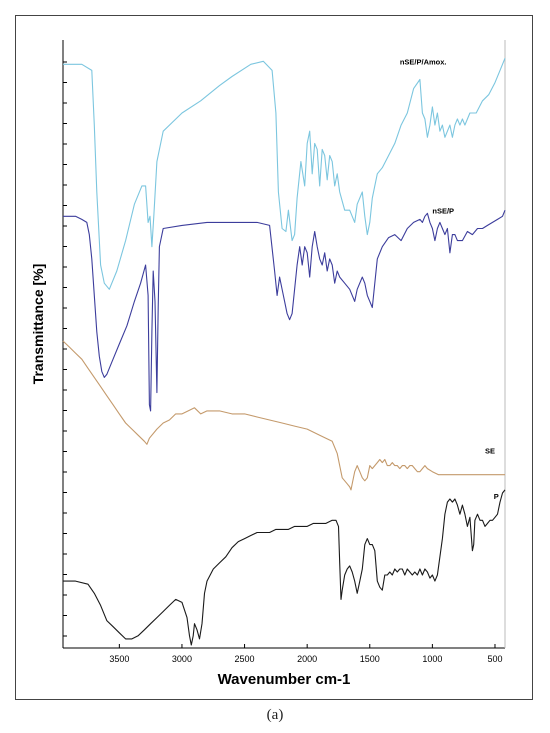 The width and height of the screenshot is (550, 733). Describe the element at coordinates (245, 659) in the screenshot. I see `x-tick-label: 2500` at that location.